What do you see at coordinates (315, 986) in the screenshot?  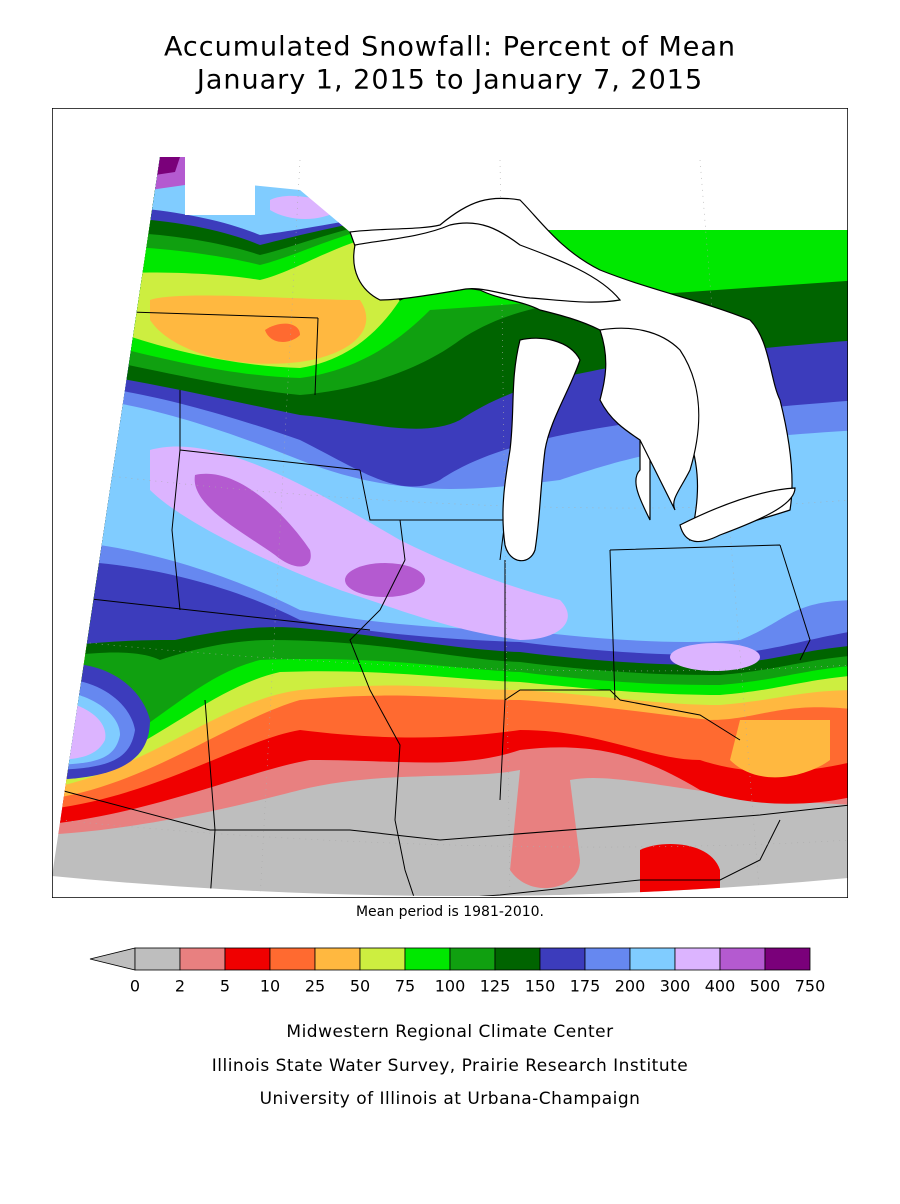 I see `legend-tick-label: 25` at bounding box center [315, 986].